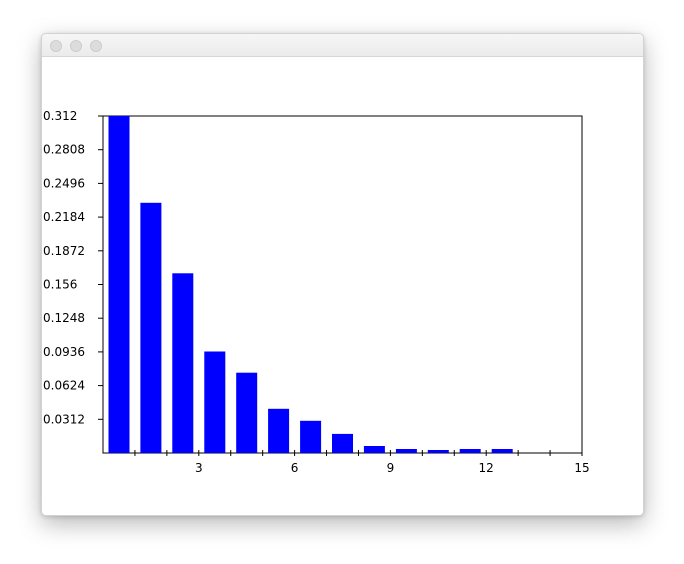 The width and height of the screenshot is (684, 564). I want to click on y-tick-label: 0.0936, so click(64, 352).